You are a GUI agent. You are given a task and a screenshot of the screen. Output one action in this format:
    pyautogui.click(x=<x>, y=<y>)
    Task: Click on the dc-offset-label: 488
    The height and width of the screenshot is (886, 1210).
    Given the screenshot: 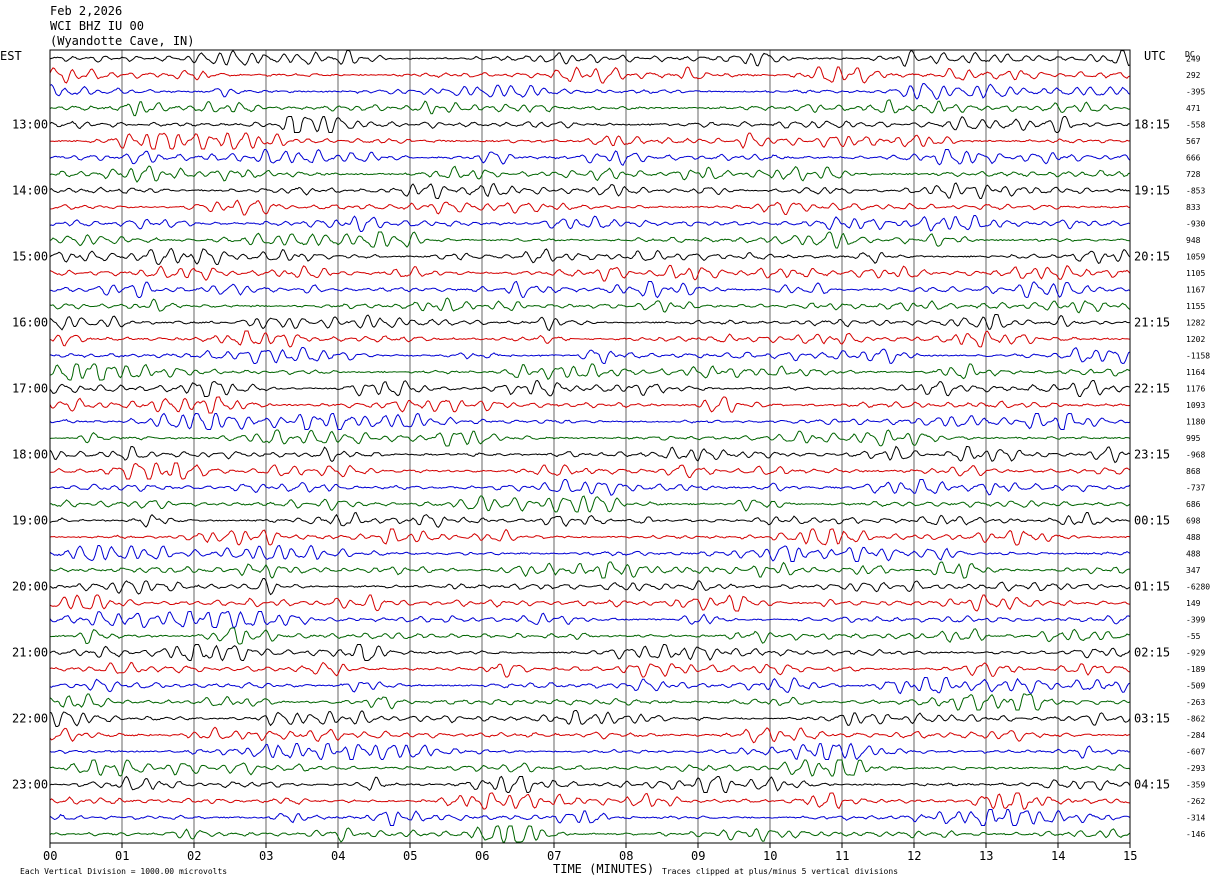 What is the action you would take?
    pyautogui.click(x=1193, y=537)
    